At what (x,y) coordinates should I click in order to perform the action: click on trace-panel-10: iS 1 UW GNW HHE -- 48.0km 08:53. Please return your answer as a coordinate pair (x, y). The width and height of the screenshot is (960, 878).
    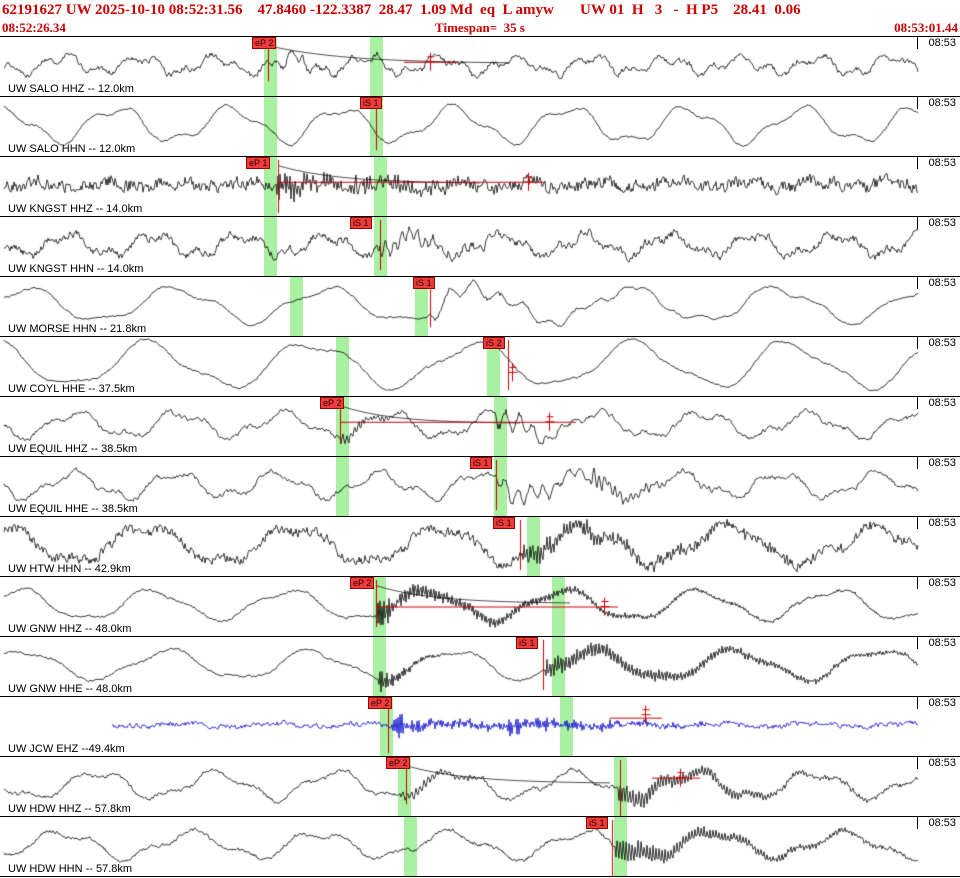
    Looking at the image, I should click on (480, 667).